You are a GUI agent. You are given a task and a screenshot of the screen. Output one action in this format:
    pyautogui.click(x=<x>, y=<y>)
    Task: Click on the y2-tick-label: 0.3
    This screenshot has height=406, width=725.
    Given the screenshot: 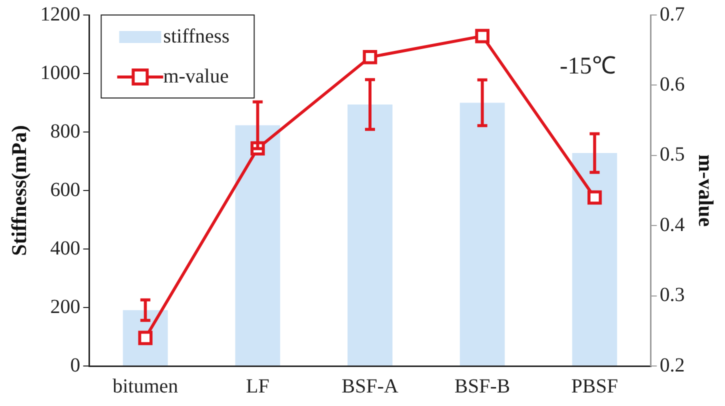 What is the action you would take?
    pyautogui.click(x=672, y=295)
    